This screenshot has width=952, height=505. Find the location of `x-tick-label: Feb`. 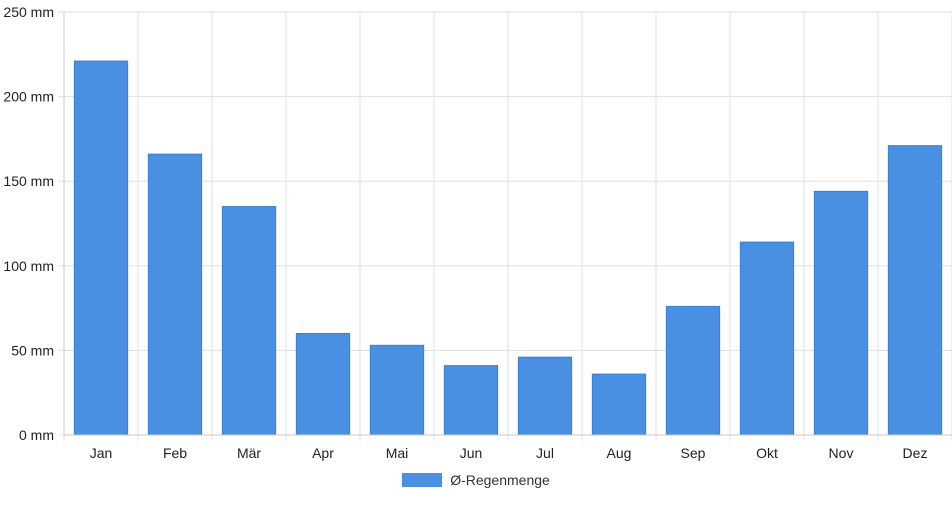

x-tick-label: Feb is located at coordinates (175, 453).